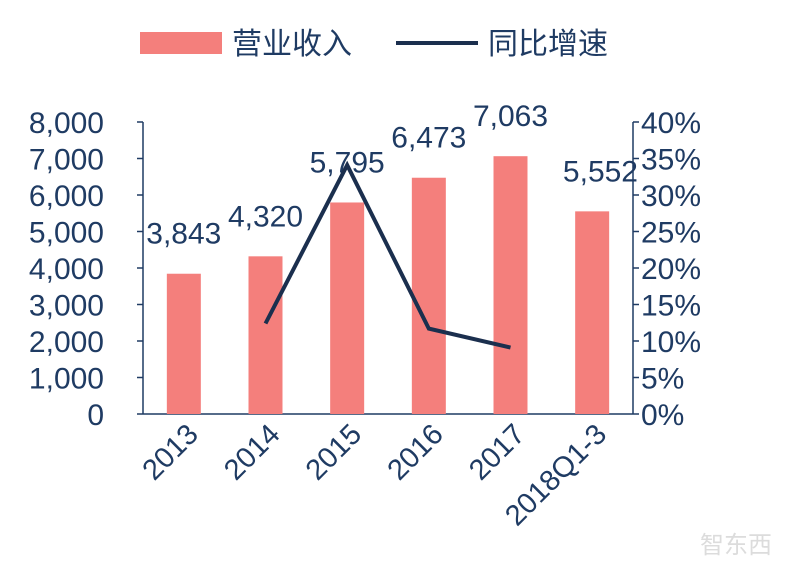  I want to click on bar-data-label: 4,320, so click(265, 216).